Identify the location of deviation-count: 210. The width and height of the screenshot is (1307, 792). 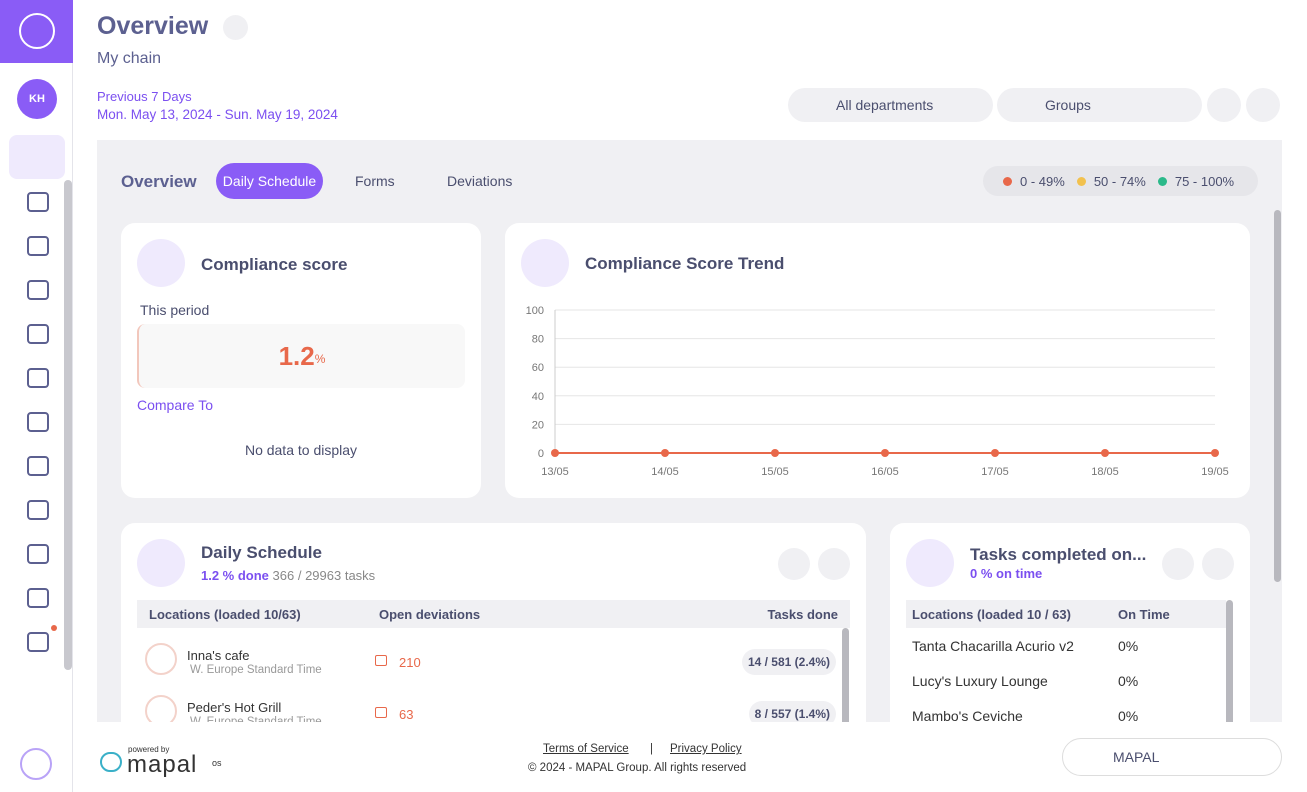
(410, 662).